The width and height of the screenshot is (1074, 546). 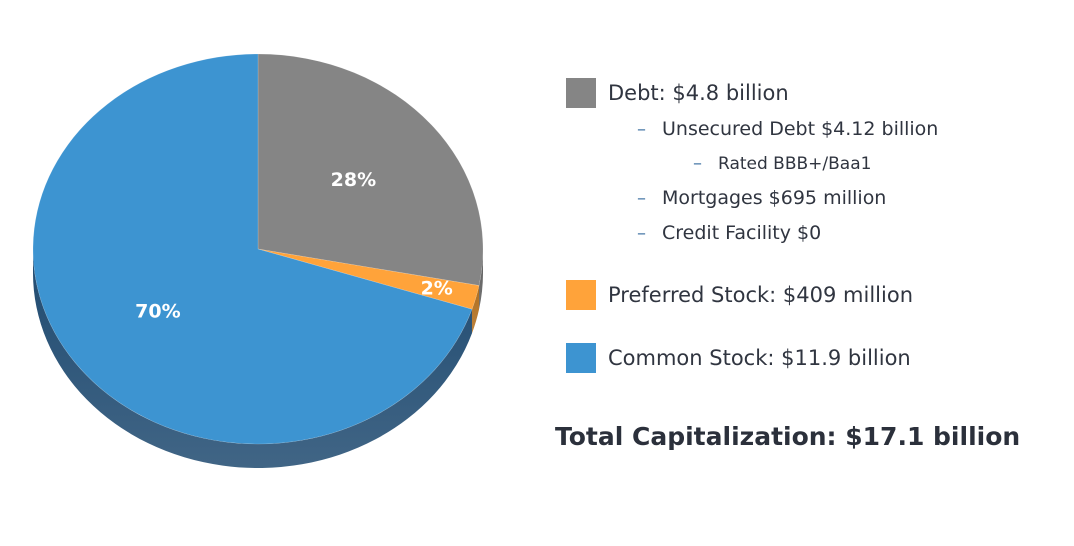 What do you see at coordinates (157, 312) in the screenshot?
I see `slice-label-common-stock: 70%` at bounding box center [157, 312].